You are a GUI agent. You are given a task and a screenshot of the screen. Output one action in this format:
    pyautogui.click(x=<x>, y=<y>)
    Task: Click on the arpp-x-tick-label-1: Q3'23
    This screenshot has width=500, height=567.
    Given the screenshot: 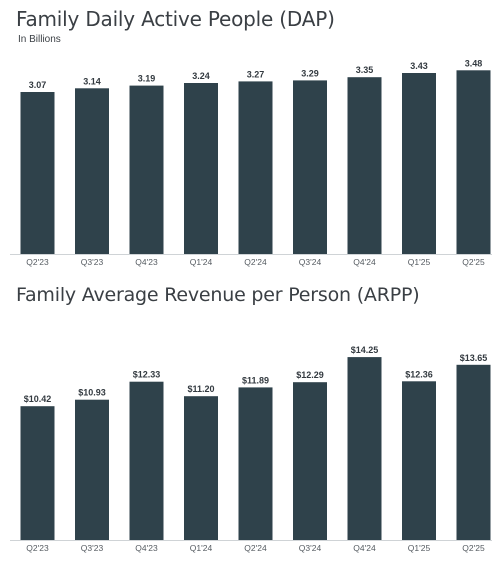 What is the action you would take?
    pyautogui.click(x=92, y=548)
    